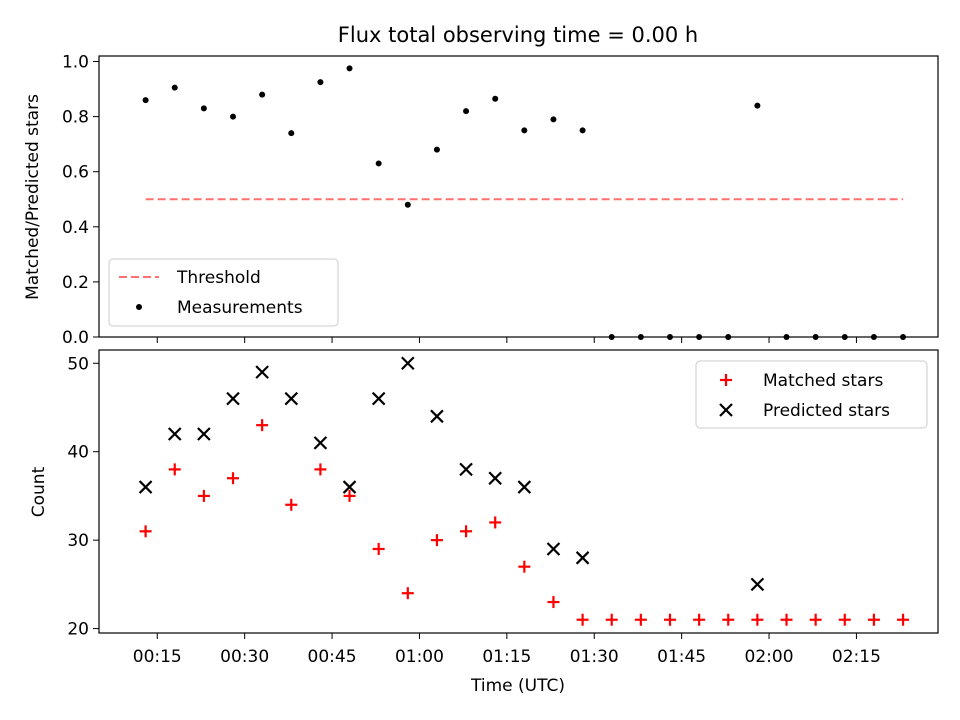 The width and height of the screenshot is (960, 720). I want to click on x-tick-label: 01:00, so click(419, 657).